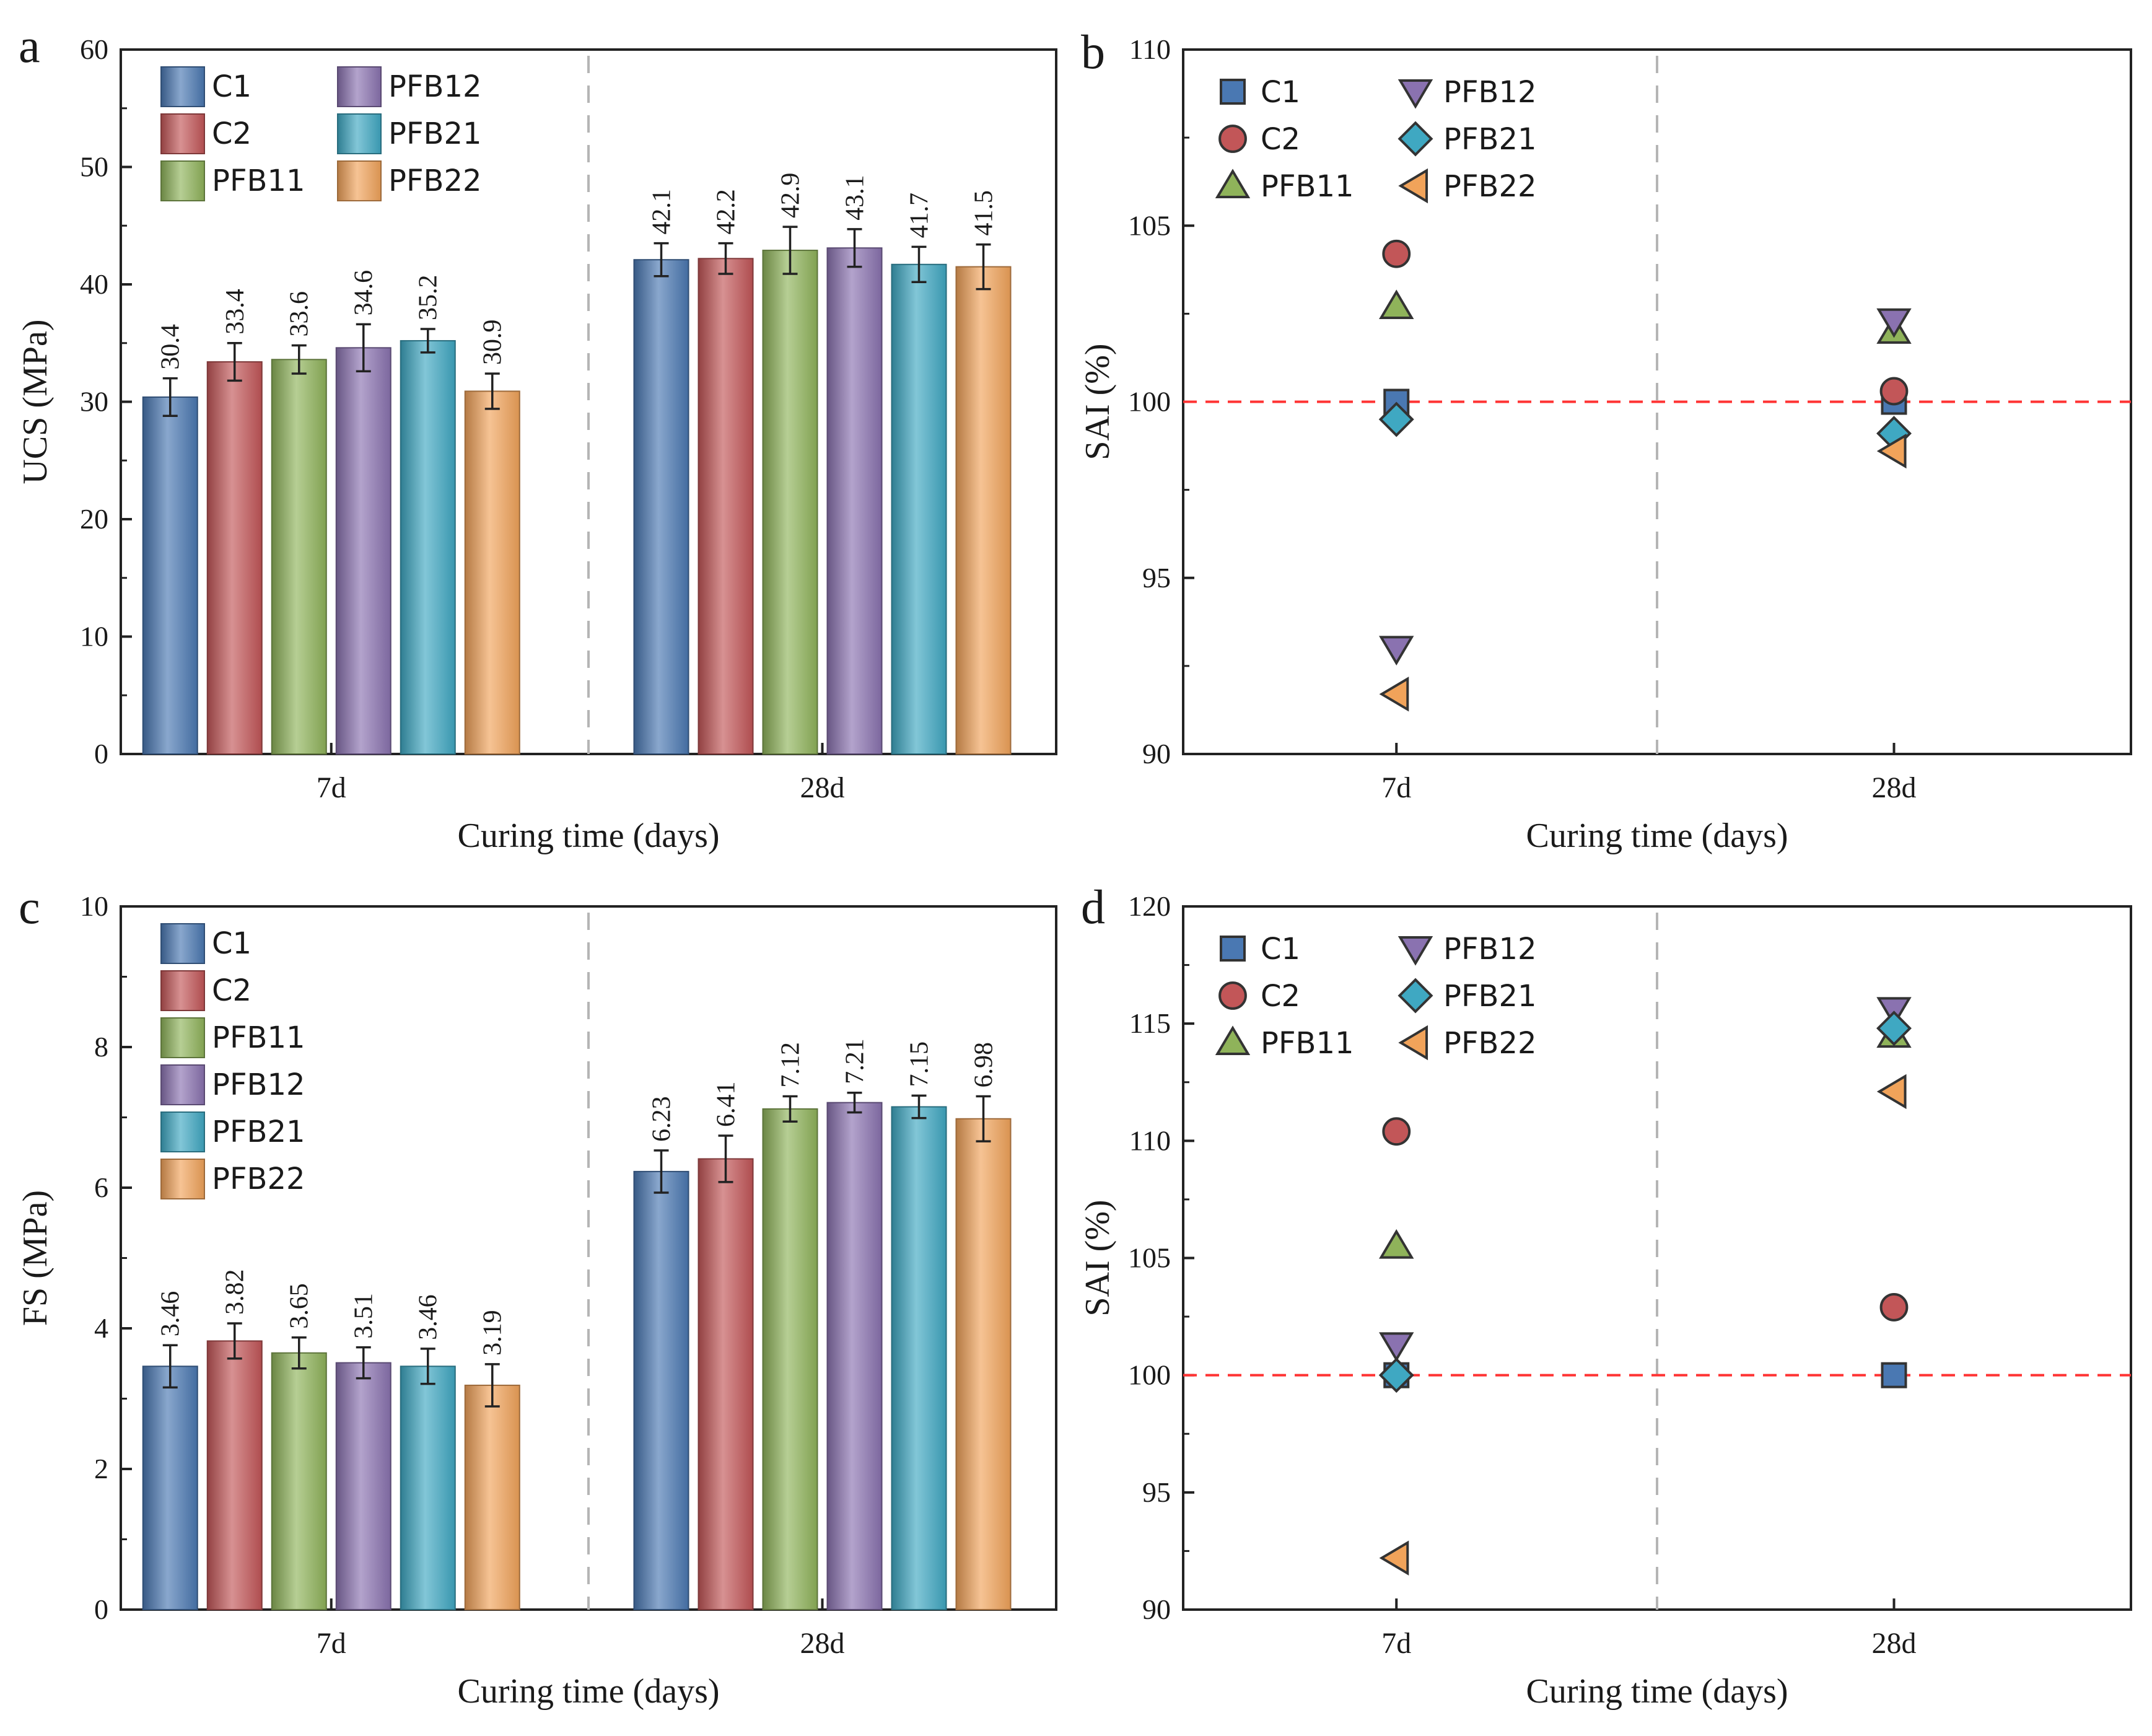 This screenshot has width=2152, height=1736. What do you see at coordinates (170, 1489) in the screenshot?
I see `bar-c1-7d` at bounding box center [170, 1489].